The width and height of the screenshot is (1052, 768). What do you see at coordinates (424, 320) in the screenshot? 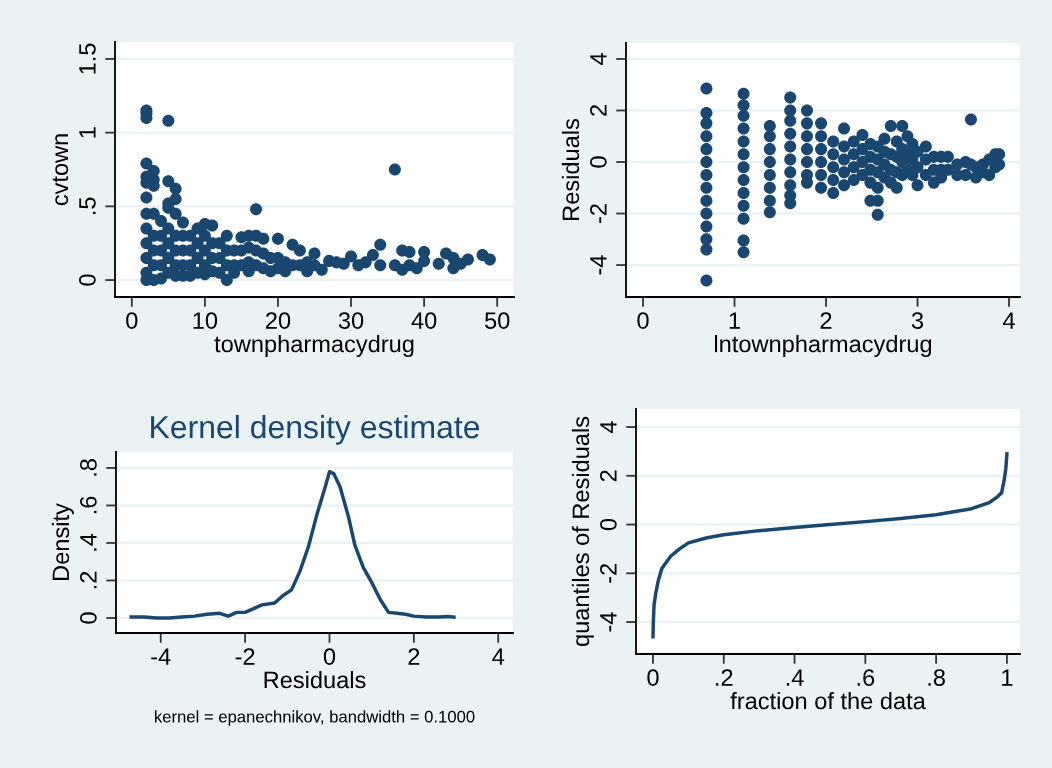
I see `x-tick-label: 40` at bounding box center [424, 320].